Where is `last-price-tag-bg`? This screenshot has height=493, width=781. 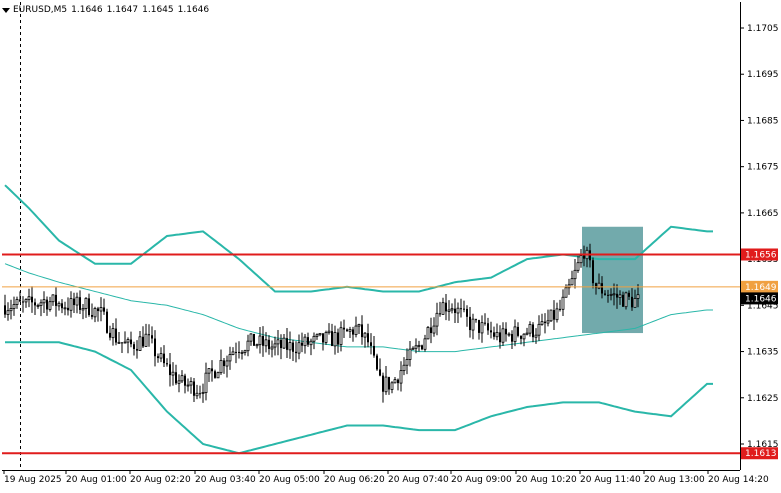
last-price-tag-bg is located at coordinates (759, 298).